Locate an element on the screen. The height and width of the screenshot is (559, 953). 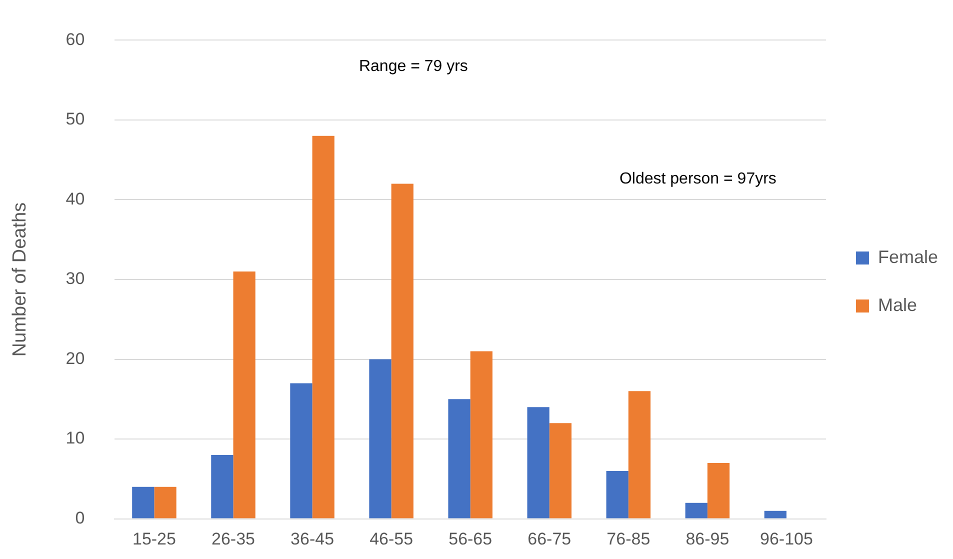
y-tick-label: 20 is located at coordinates (75, 358).